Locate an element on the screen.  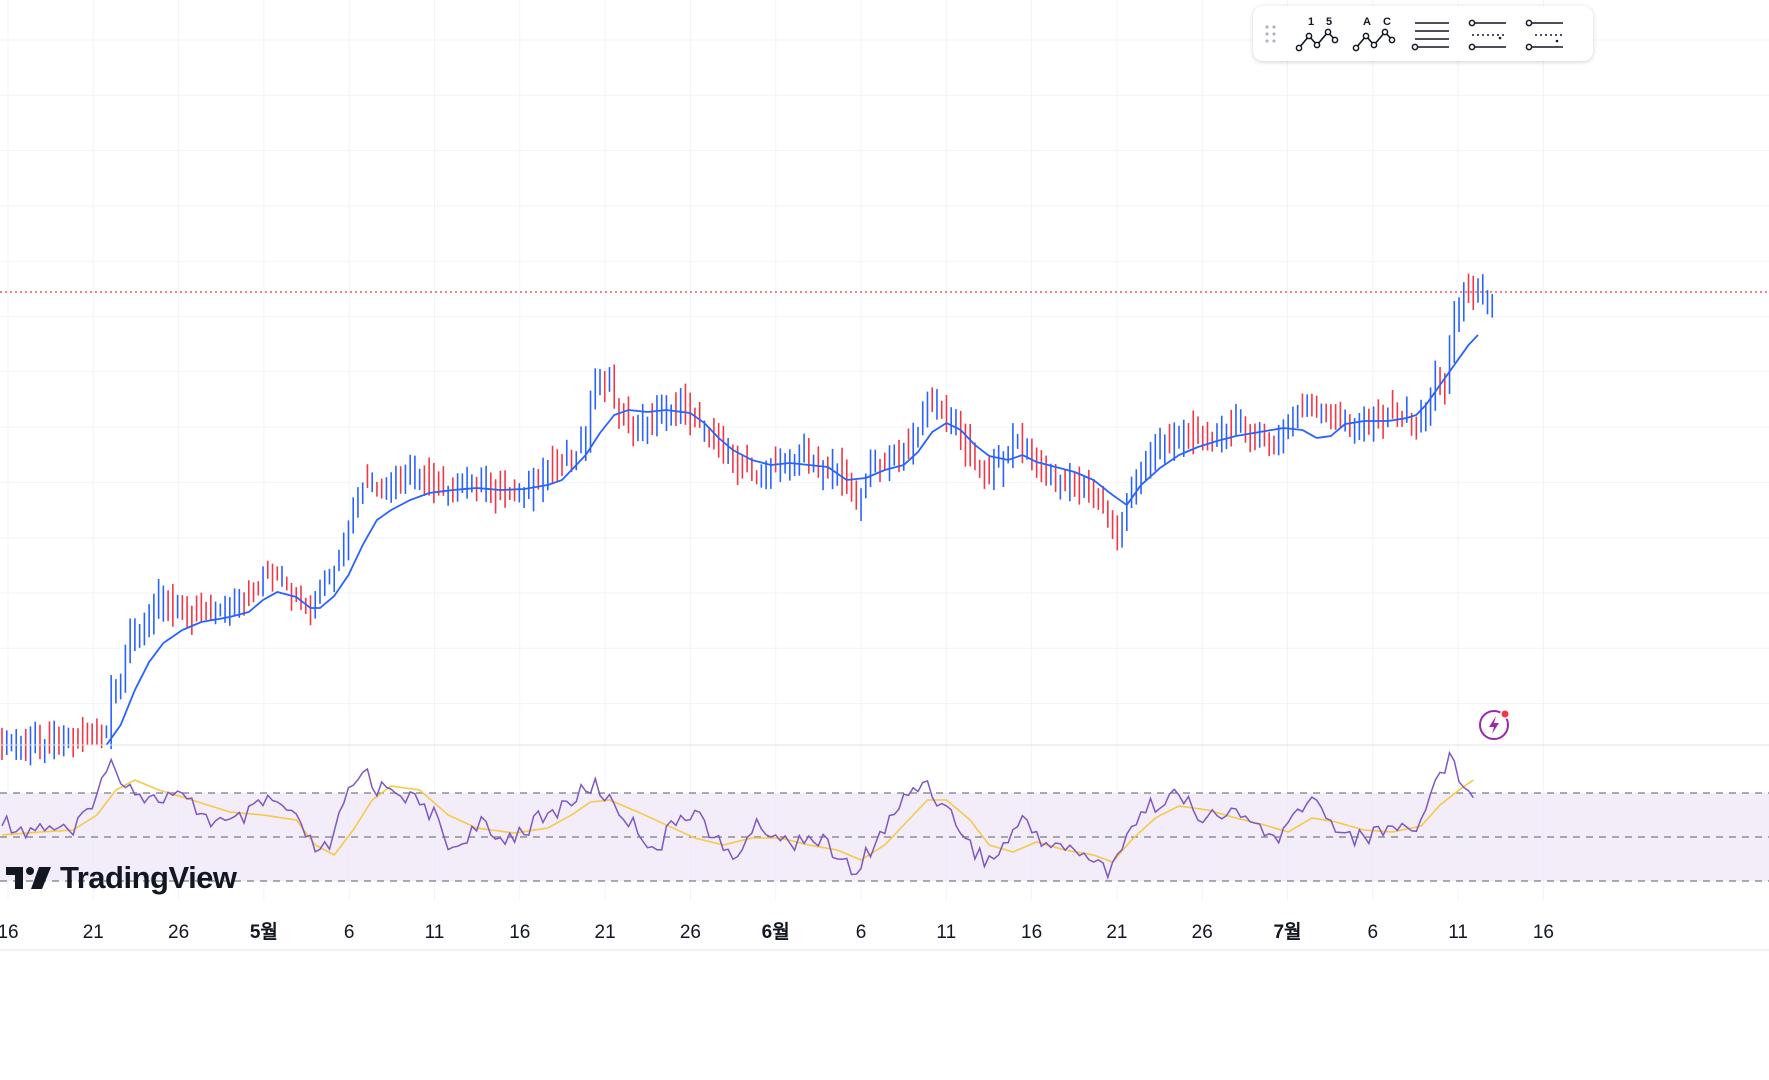
lines-dots-icon is located at coordinates (1487, 34).